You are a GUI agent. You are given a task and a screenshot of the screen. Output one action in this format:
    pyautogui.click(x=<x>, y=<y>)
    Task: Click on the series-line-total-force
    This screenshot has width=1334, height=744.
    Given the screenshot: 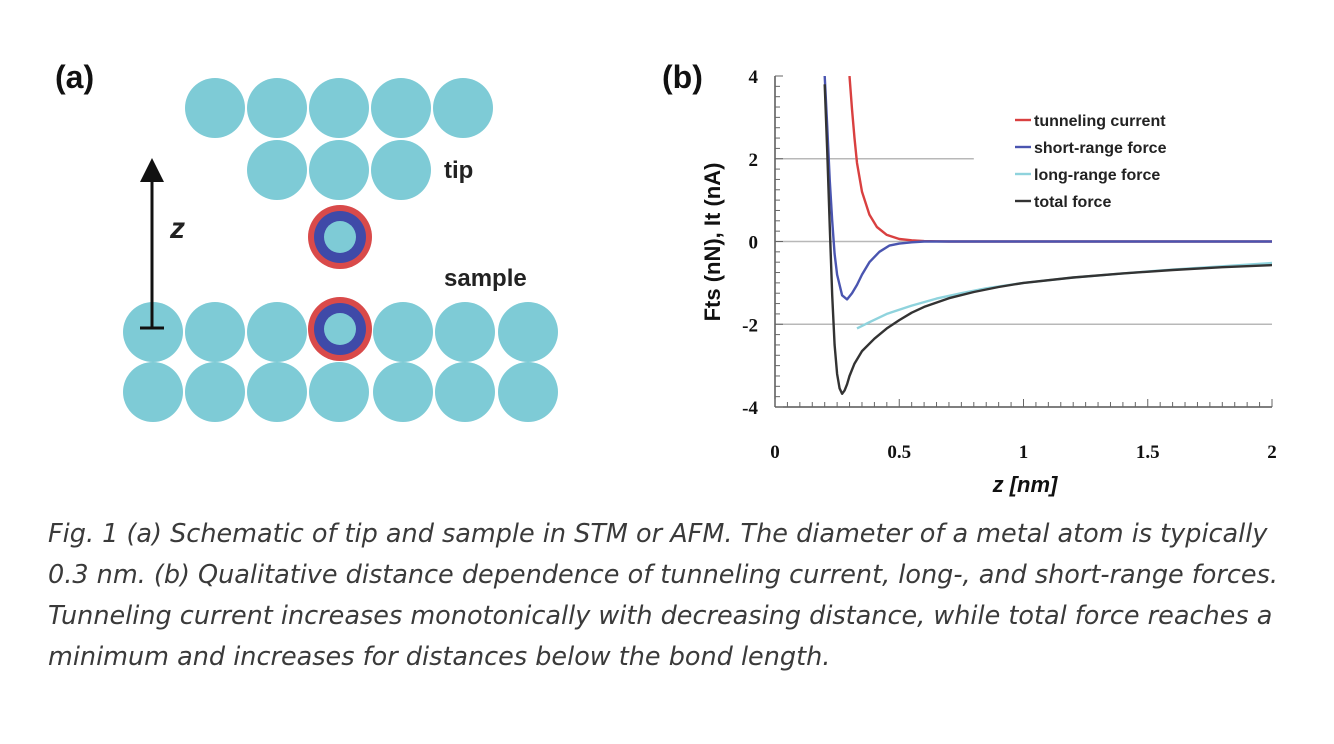 What is the action you would take?
    pyautogui.click(x=1047, y=239)
    